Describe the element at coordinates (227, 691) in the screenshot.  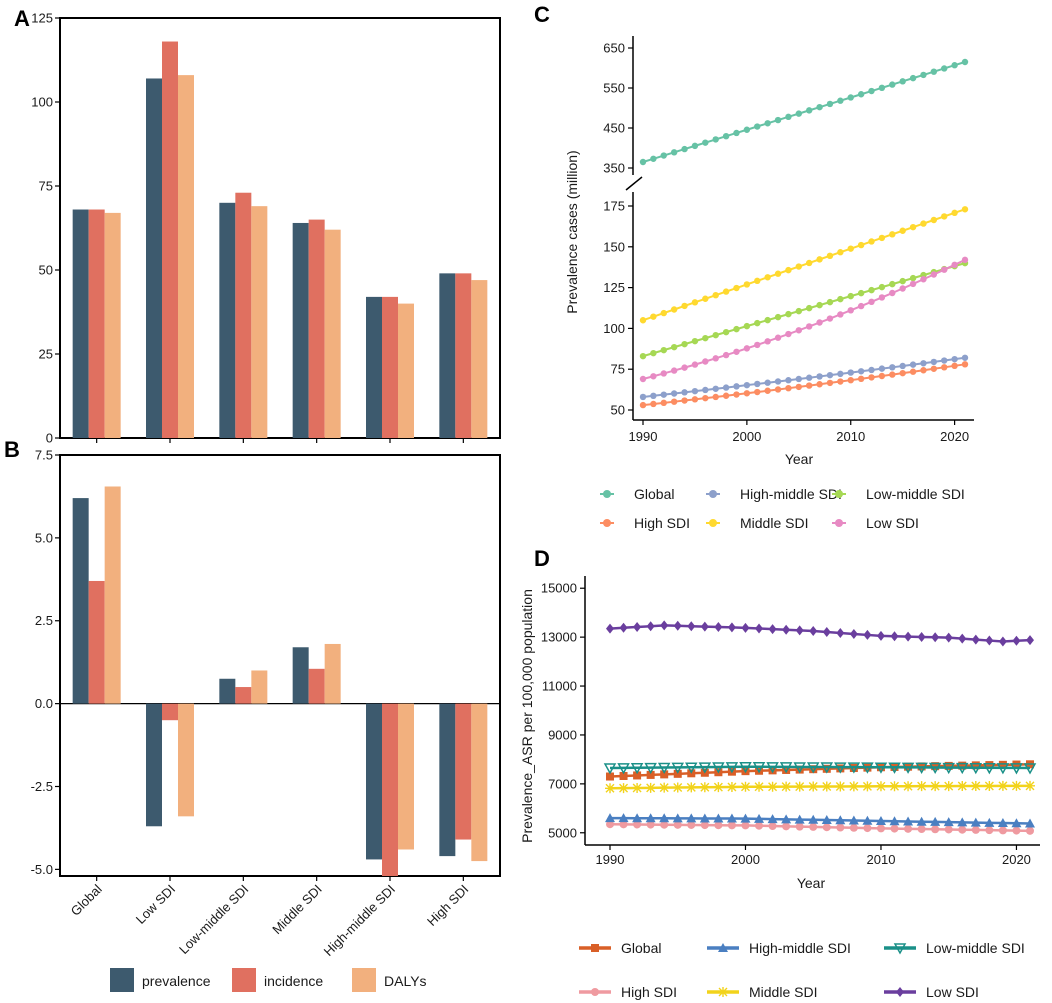
I see `bar-prevalence-low-middle-sdi` at that location.